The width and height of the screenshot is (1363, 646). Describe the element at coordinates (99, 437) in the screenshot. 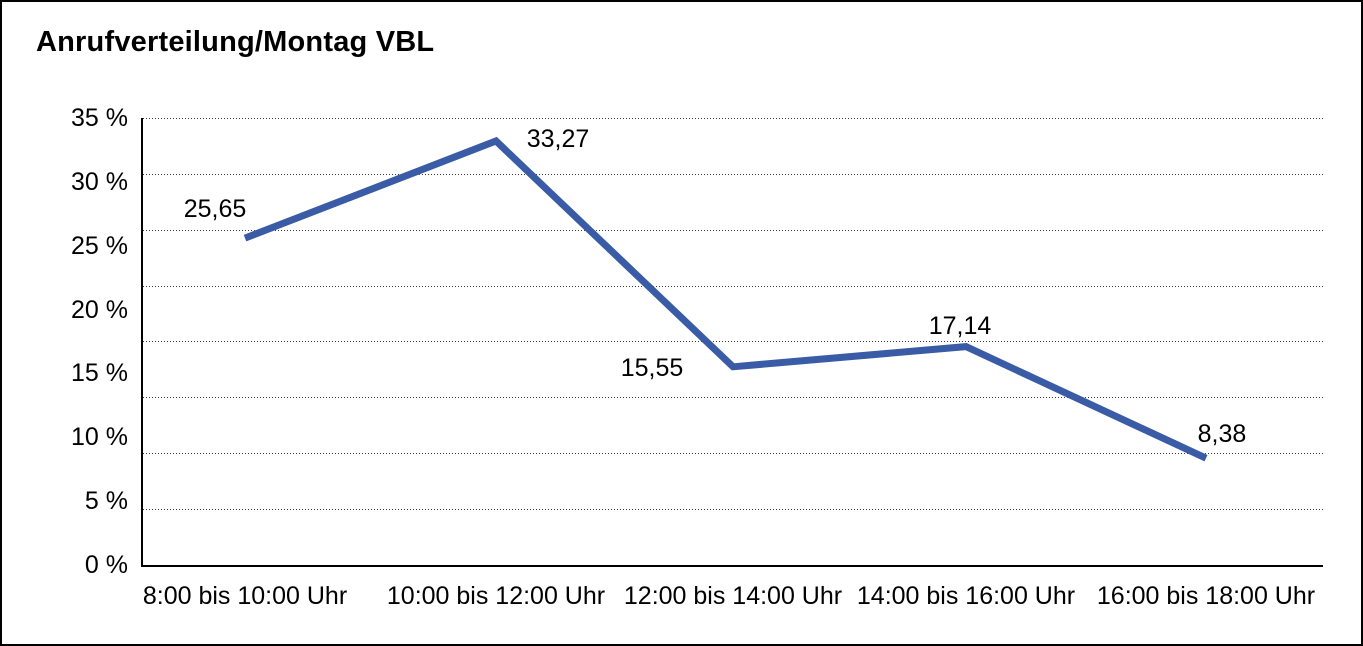

I see `y-tick-label: 10 %` at that location.